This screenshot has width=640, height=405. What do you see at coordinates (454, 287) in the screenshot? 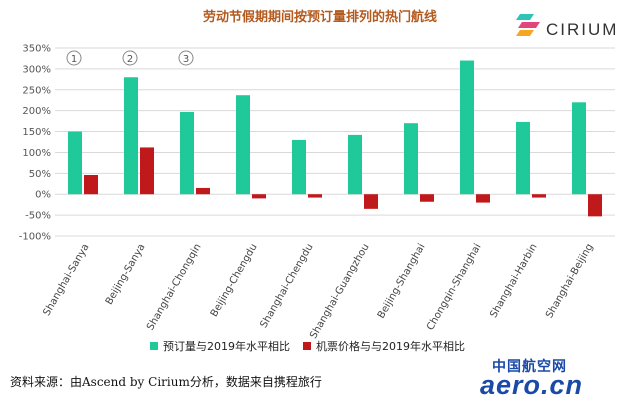
I see `x-tick-label: Chongqin-Shanghai` at bounding box center [454, 287].